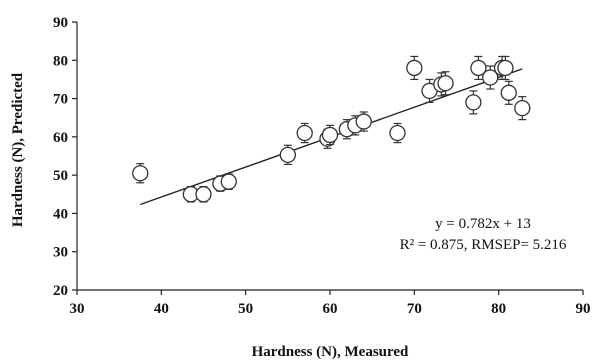 The height and width of the screenshot is (363, 602). What do you see at coordinates (65, 157) in the screenshot?
I see `y-axis-ticks: 20 30 40 50 60 70 80 90` at bounding box center [65, 157].